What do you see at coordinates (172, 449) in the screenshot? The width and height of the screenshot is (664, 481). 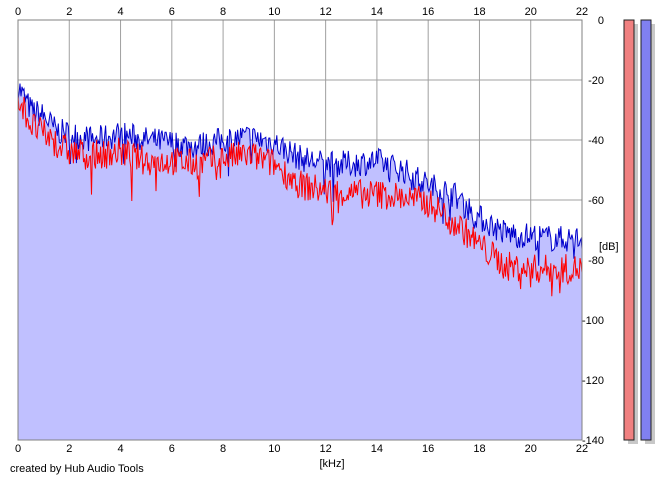 I see `x-tick-label-bottom: 6` at bounding box center [172, 449].